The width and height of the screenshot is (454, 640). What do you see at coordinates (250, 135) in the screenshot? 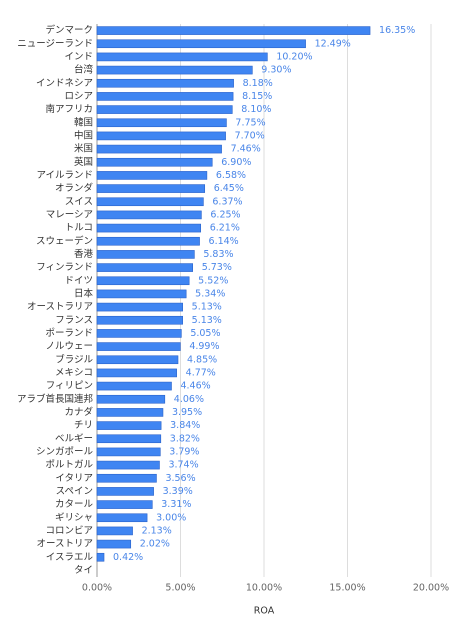
I see `value-label: 7.70%` at bounding box center [250, 135].